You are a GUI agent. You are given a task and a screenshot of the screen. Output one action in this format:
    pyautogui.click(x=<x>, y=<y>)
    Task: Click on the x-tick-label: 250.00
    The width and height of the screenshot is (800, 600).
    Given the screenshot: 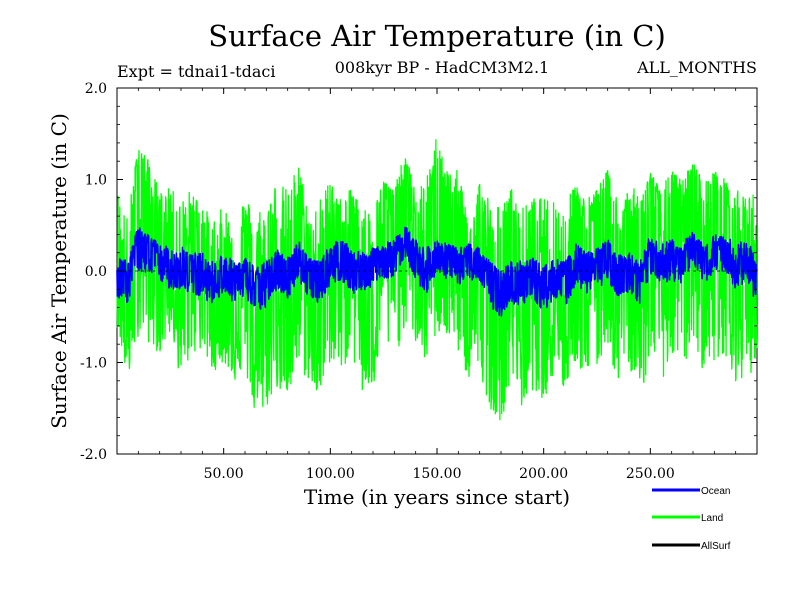 What is the action you would take?
    pyautogui.click(x=650, y=474)
    